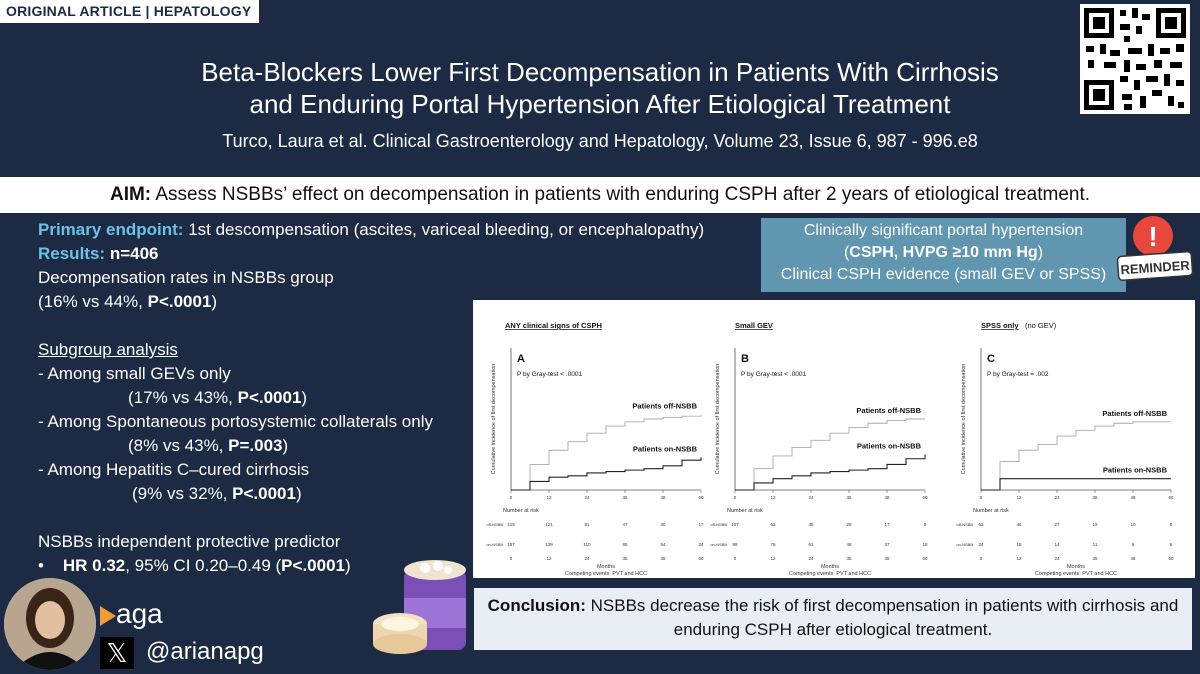 The height and width of the screenshot is (674, 1200). Describe the element at coordinates (179, 301) in the screenshot. I see `rates-p: P<.0001` at that location.